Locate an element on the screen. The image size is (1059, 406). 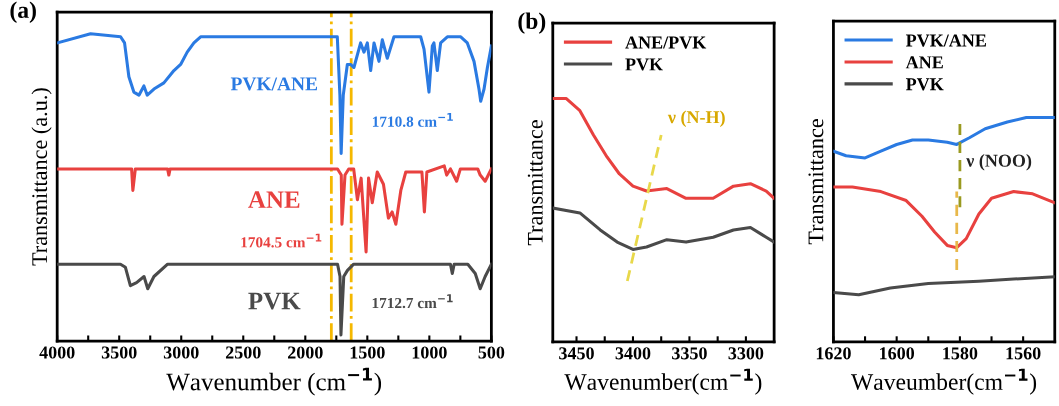
x-axis-title: Wavenumber (cm$^{−1}$) is located at coordinates (274, 381).